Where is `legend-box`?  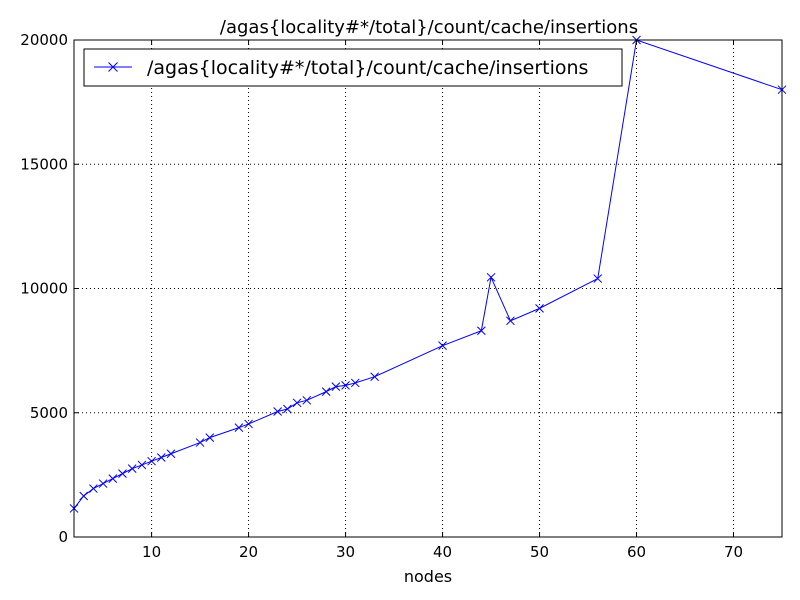
legend-box is located at coordinates (353, 67).